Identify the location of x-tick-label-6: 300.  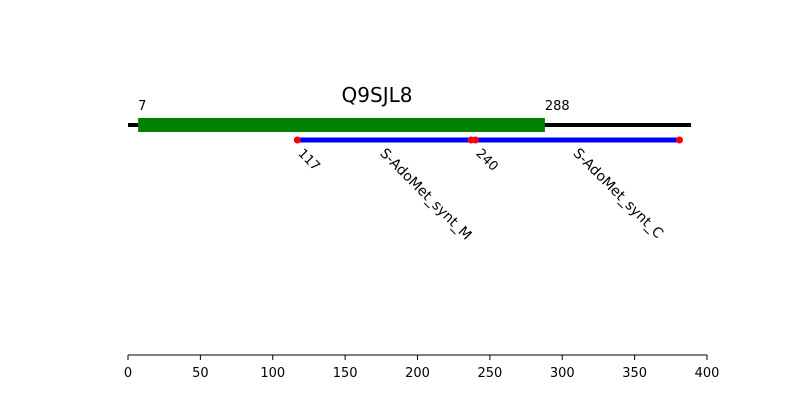
(562, 373).